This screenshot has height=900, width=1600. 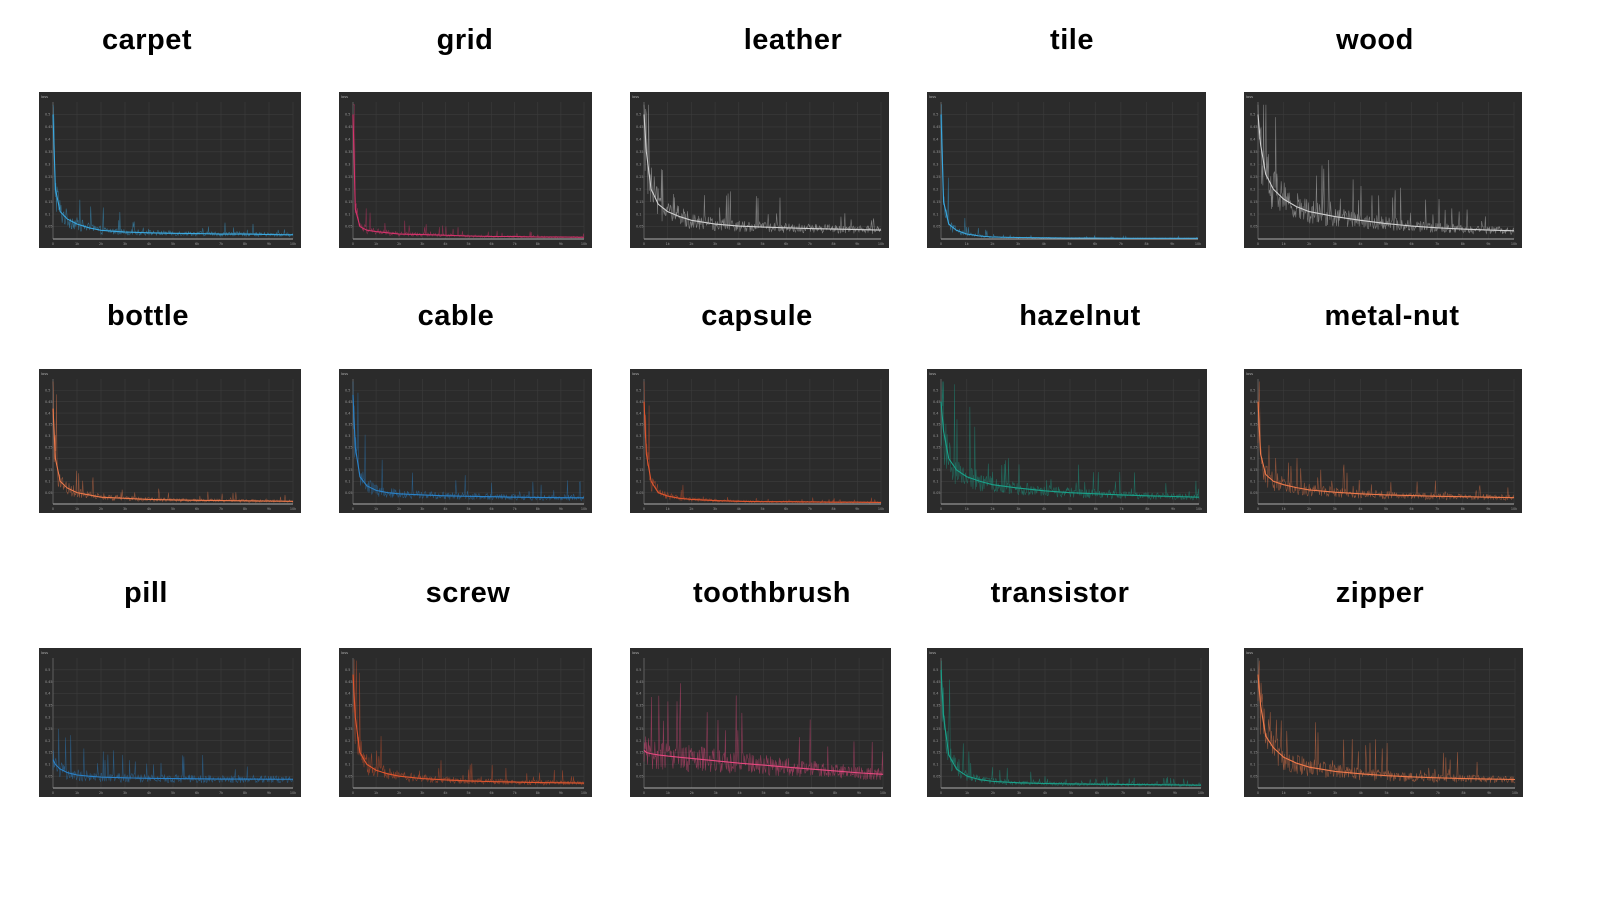 I want to click on loss-raw-trace, so click(x=173, y=171).